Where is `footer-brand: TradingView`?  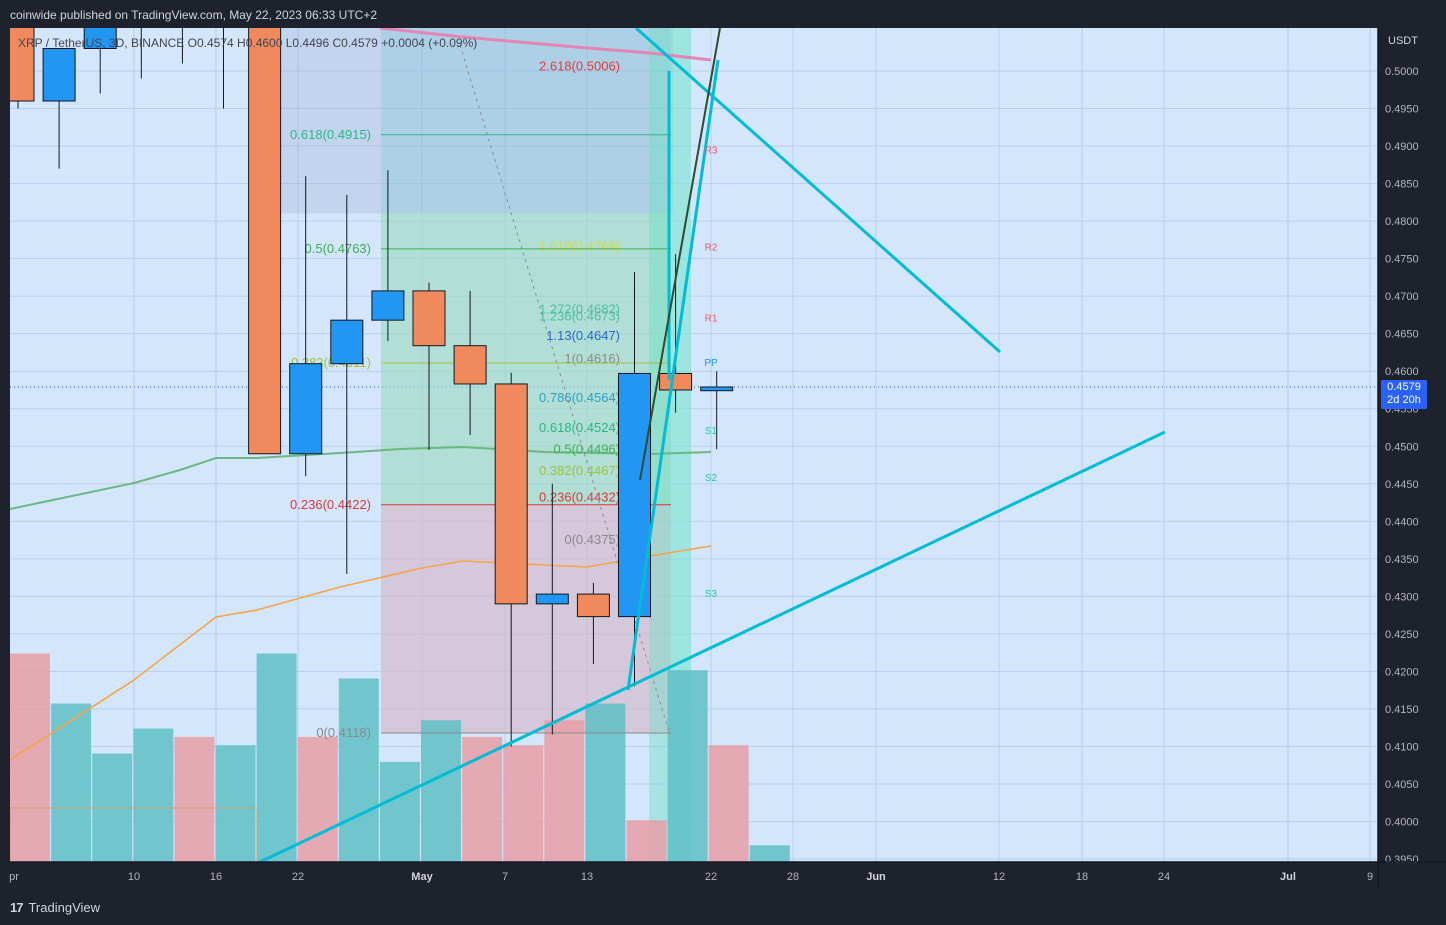
footer-brand: TradingView is located at coordinates (64, 907).